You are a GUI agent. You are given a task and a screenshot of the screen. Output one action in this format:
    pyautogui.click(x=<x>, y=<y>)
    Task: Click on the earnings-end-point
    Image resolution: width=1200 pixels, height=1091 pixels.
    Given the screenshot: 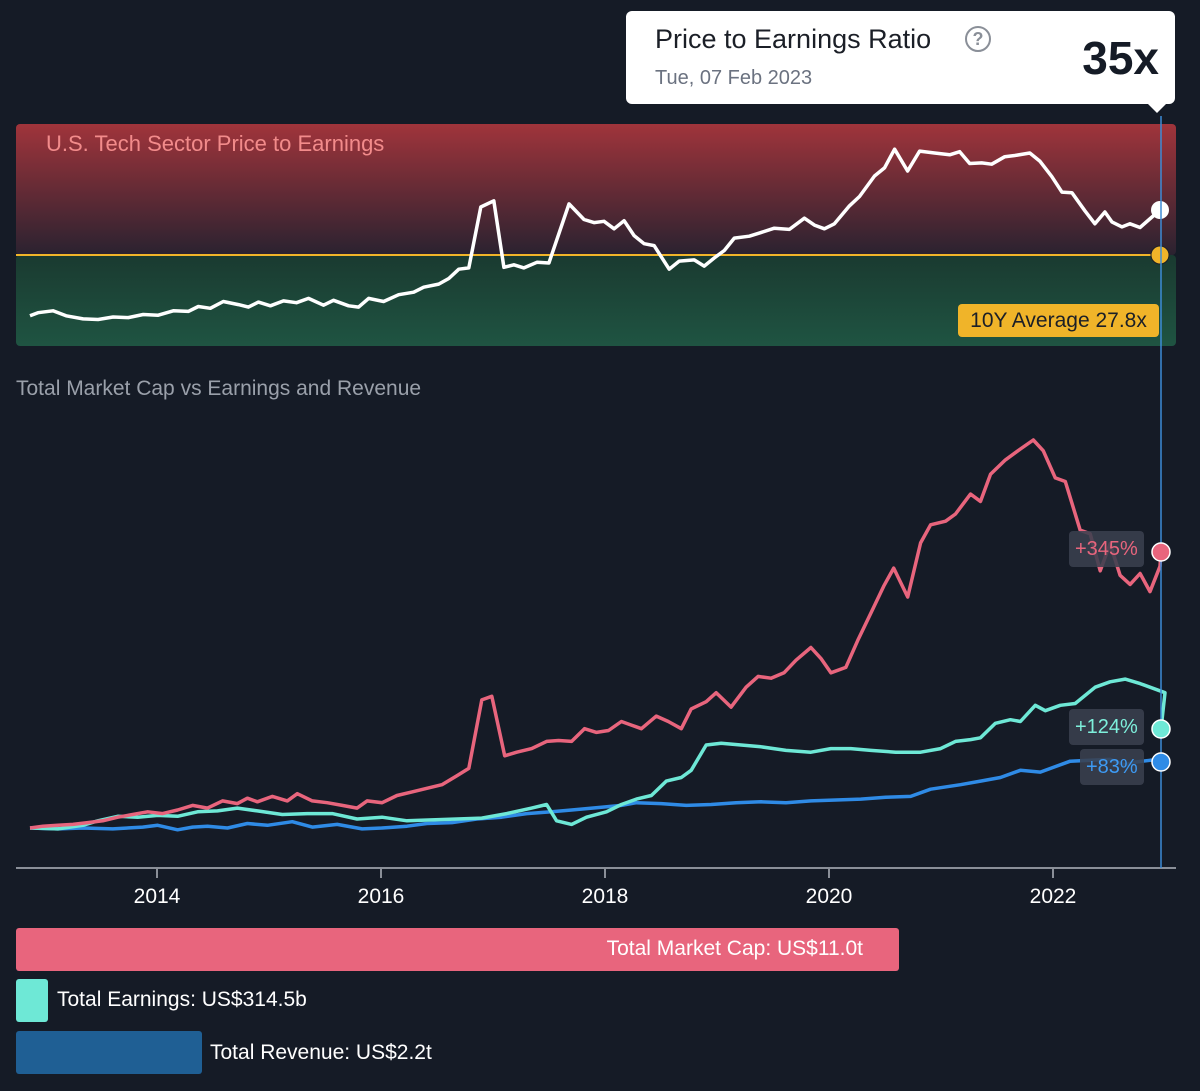 What is the action you would take?
    pyautogui.click(x=1161, y=729)
    